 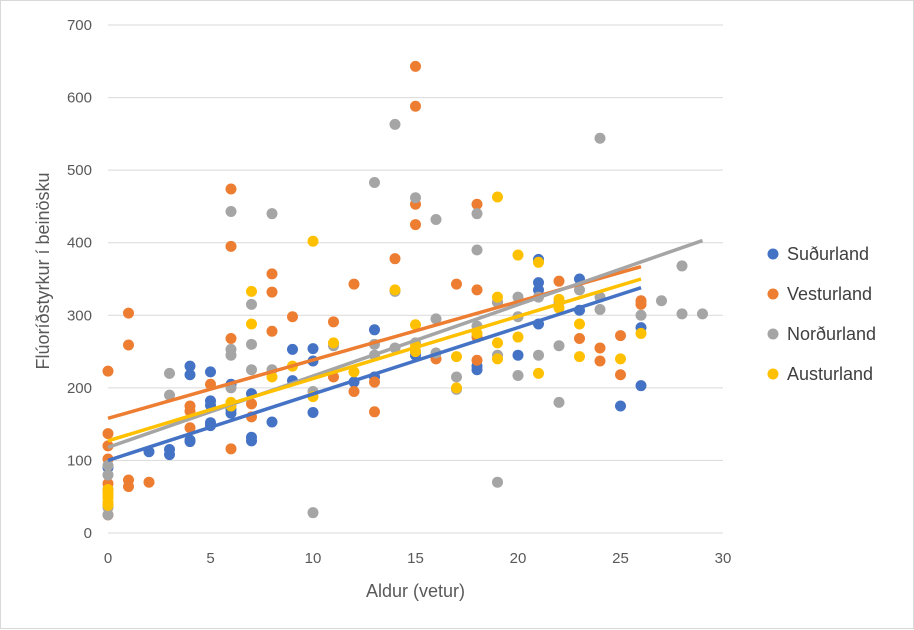 I want to click on x-tick-label: 20, so click(x=518, y=558).